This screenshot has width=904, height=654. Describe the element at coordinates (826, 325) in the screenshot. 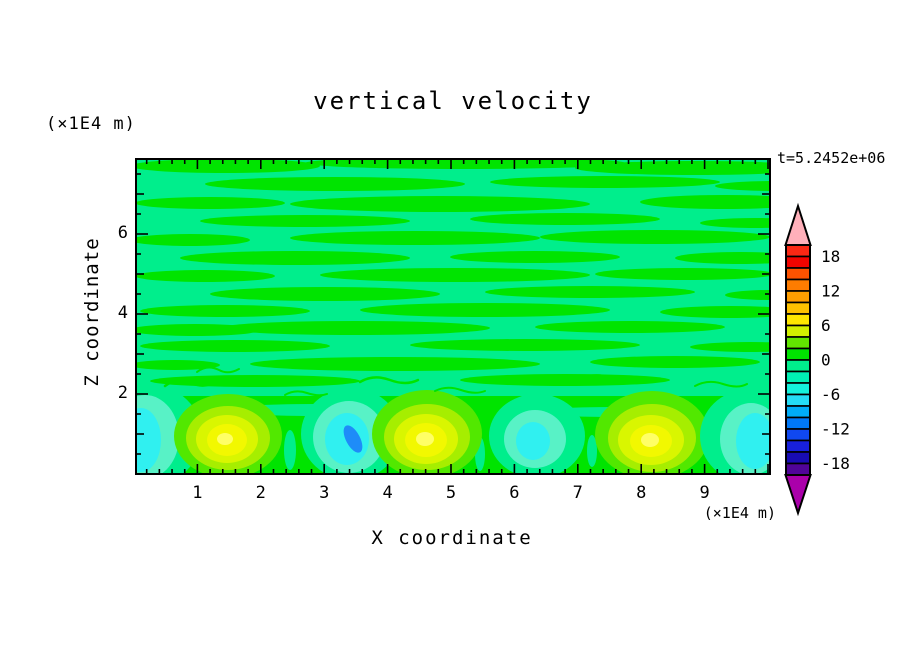

I see `colorbar-tick-label: 6` at that location.